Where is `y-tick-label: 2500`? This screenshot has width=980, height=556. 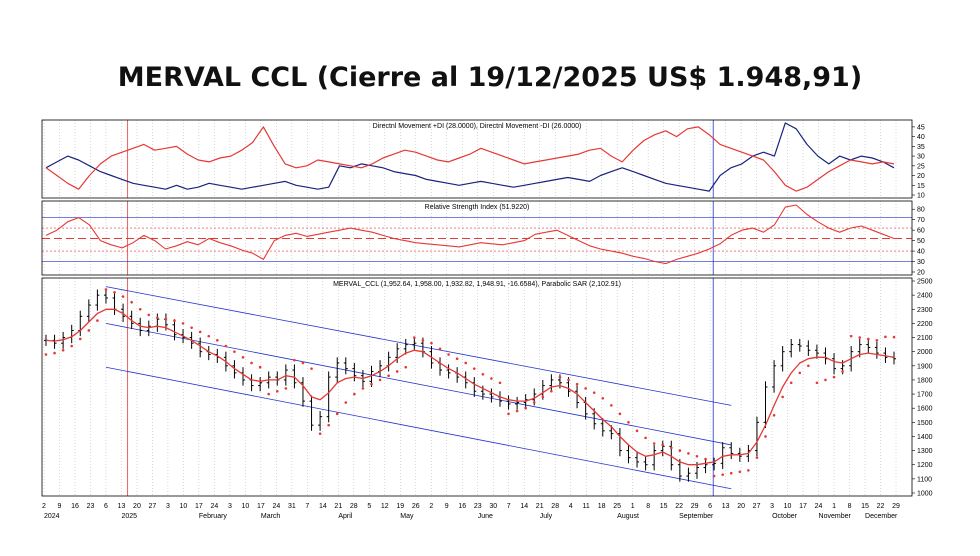 y-tick-label: 2500 is located at coordinates (925, 282).